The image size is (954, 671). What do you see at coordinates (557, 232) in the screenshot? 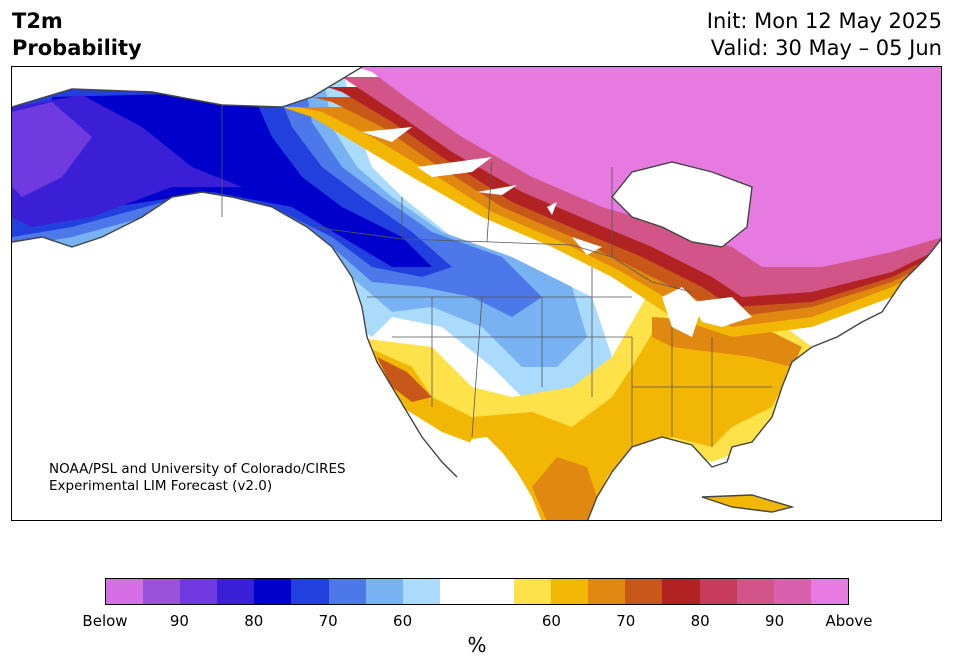
I see `water-bodies` at bounding box center [557, 232].